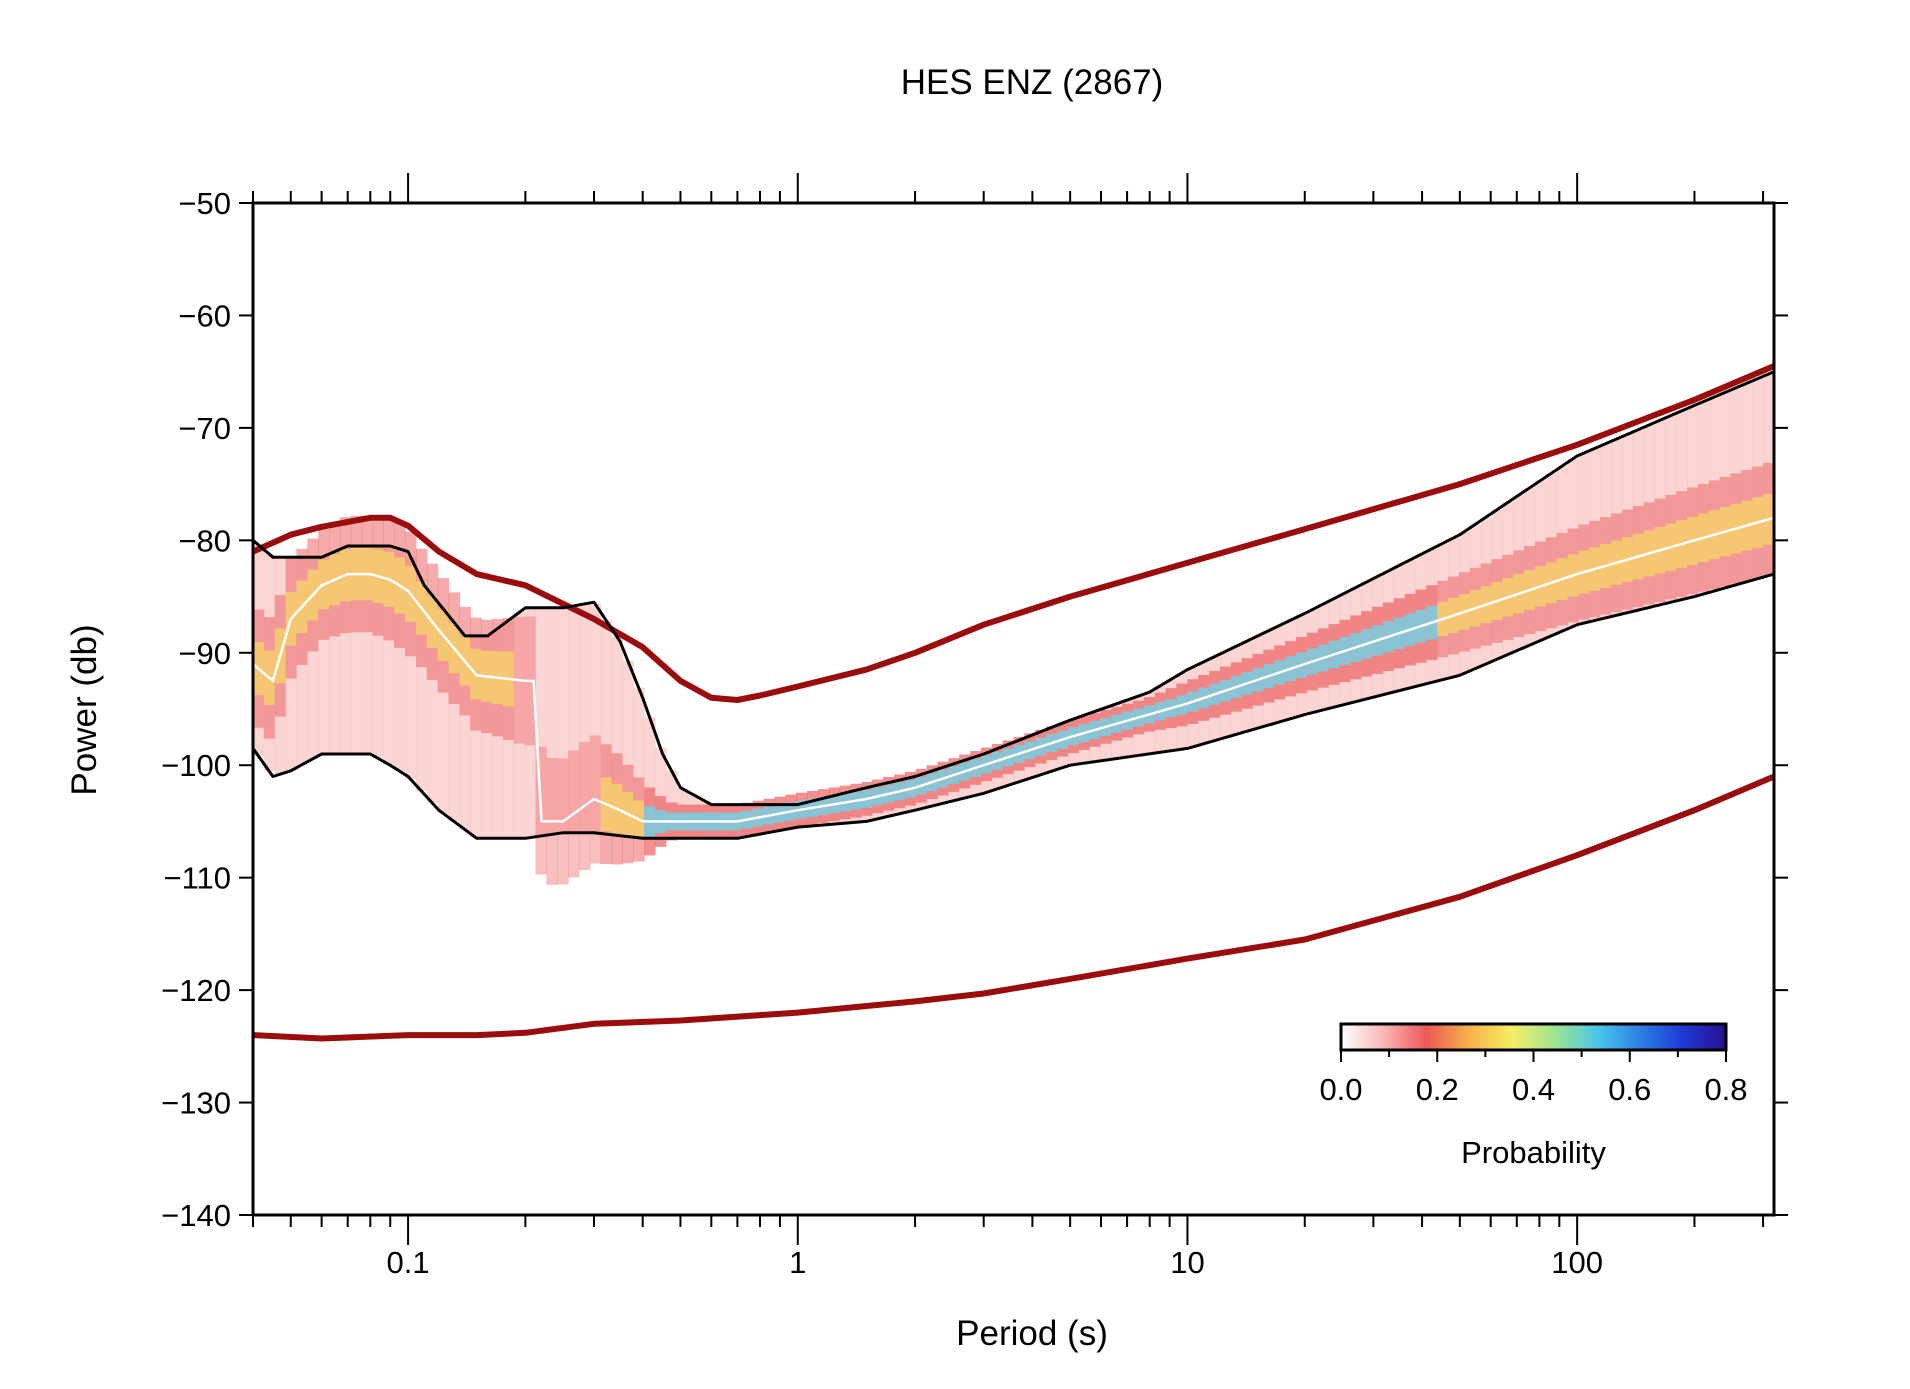 This screenshot has height=1389, width=1910. Describe the element at coordinates (1032, 82) in the screenshot. I see `chart-title: HES ENZ (2867)` at that location.